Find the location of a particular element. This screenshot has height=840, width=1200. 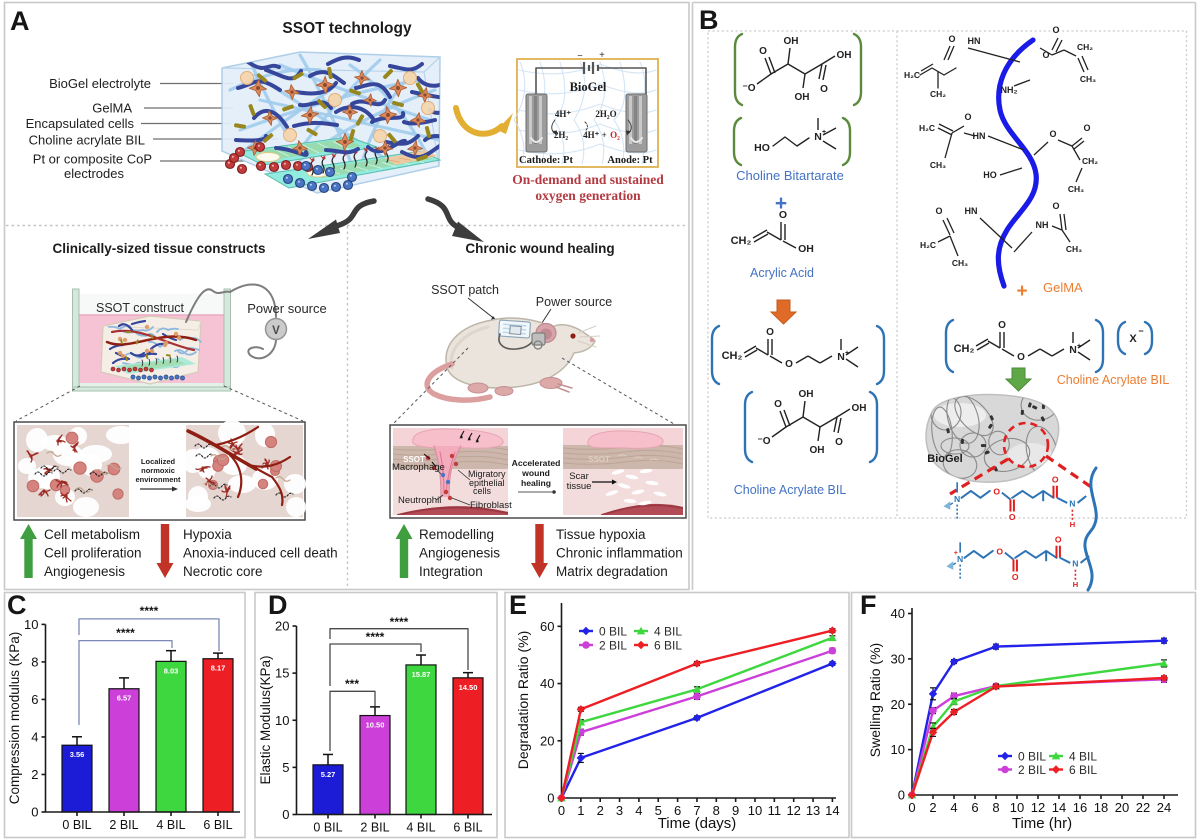

svg-text: On-demand and sustained is located at coordinates (588, 179).